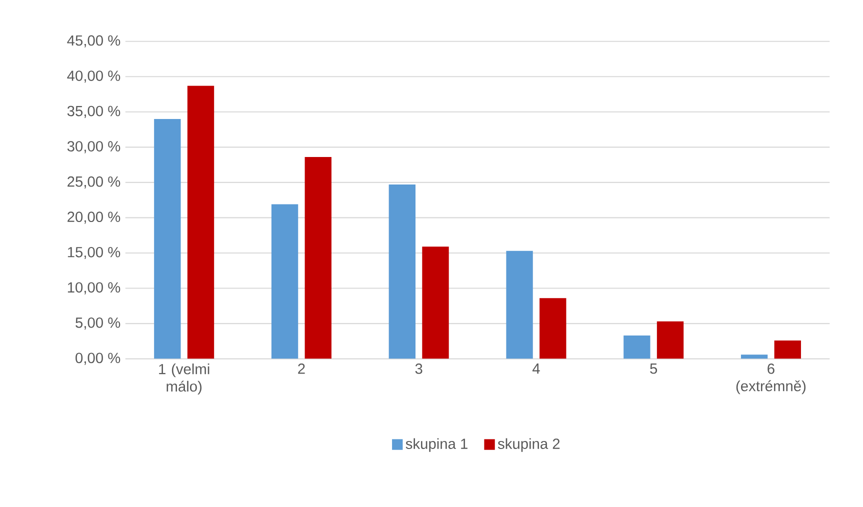 This screenshot has width=863, height=507. I want to click on y-tick-label: 45,00 %, so click(93, 41).